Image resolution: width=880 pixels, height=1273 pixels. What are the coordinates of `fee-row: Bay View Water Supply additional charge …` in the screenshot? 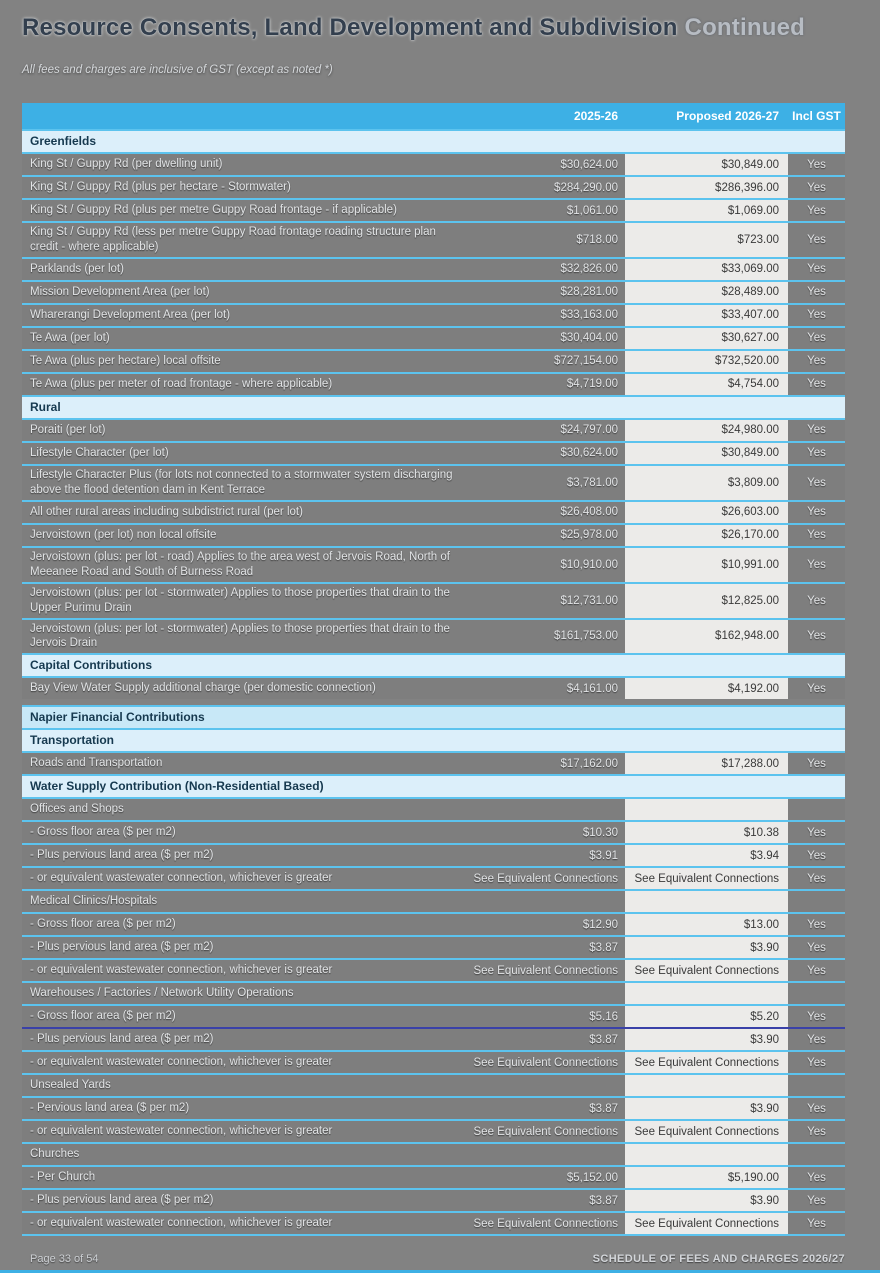 It's located at (433, 688).